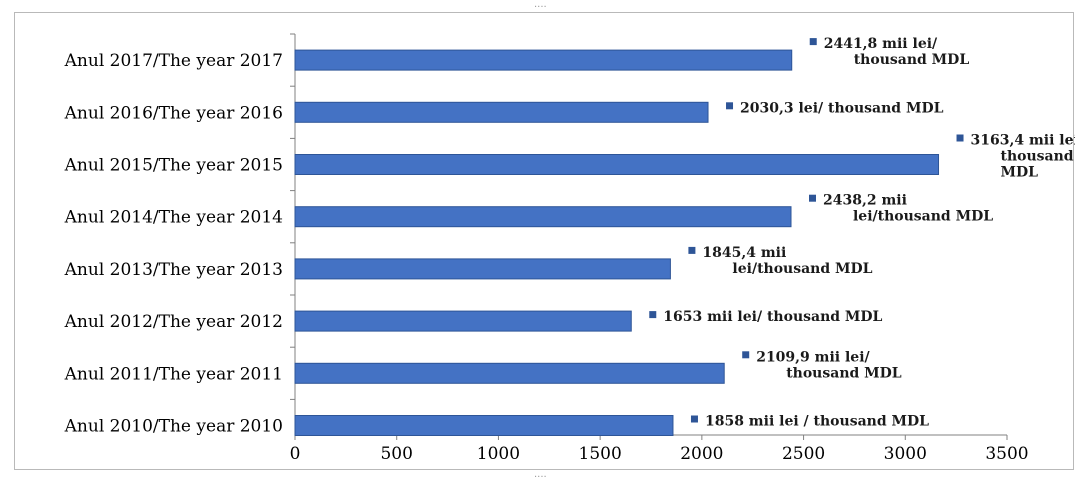 The height and width of the screenshot is (483, 1087). I want to click on x-tick-label: 1500, so click(600, 454).